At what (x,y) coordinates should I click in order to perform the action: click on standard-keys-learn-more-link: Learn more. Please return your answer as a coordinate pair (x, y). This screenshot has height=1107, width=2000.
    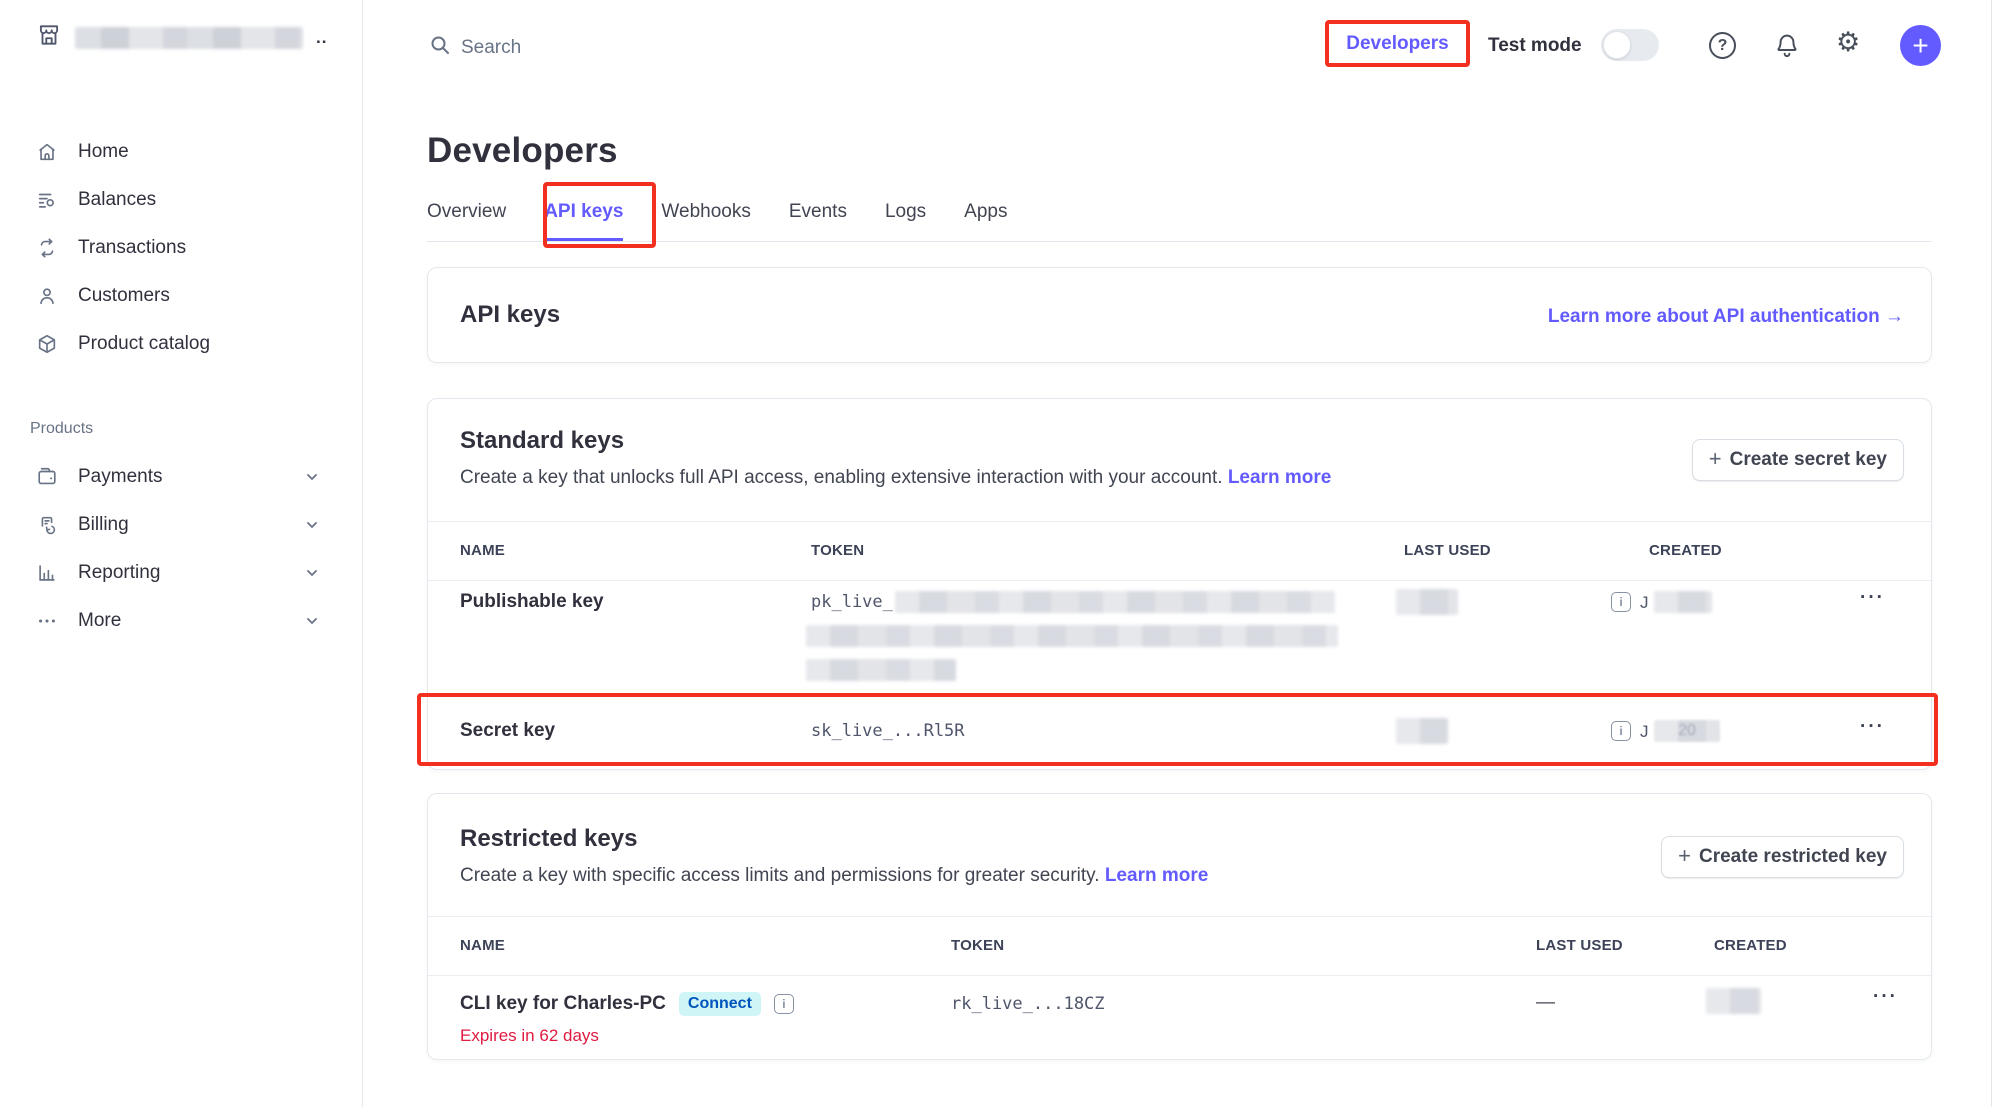
    Looking at the image, I should click on (1279, 477).